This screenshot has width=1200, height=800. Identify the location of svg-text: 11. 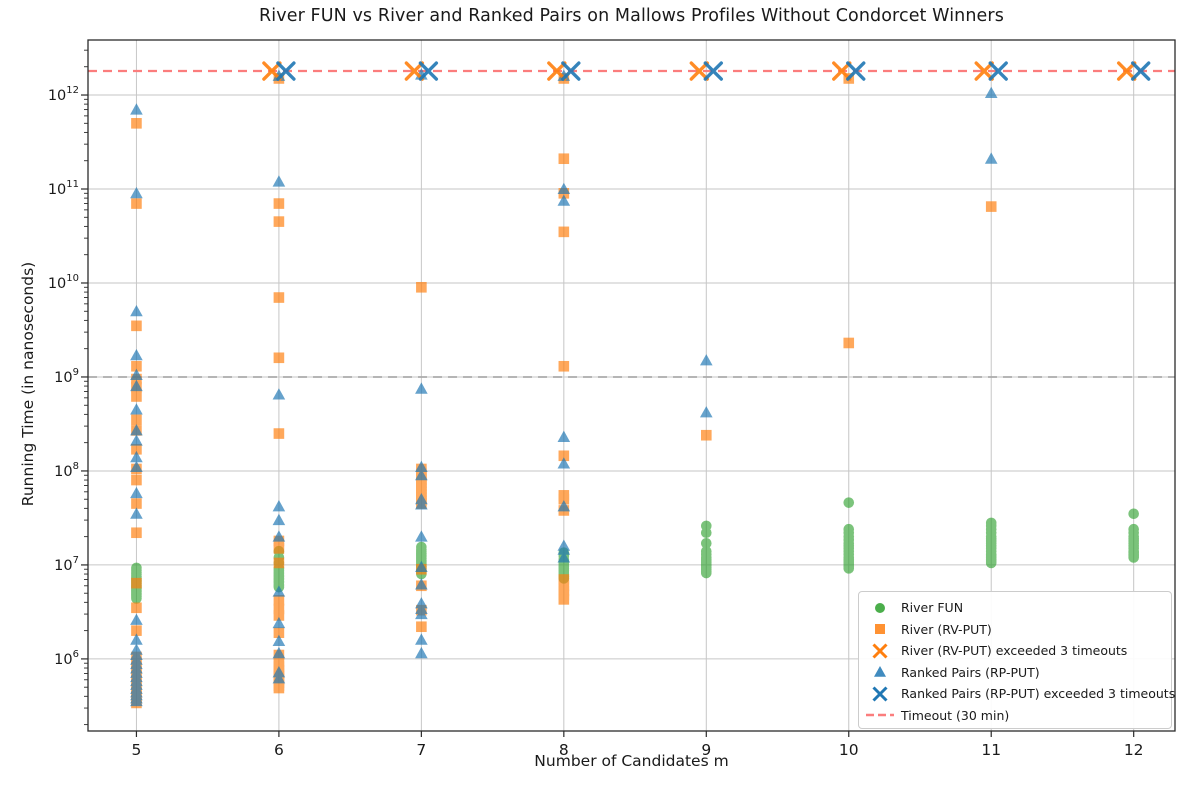
(991, 750).